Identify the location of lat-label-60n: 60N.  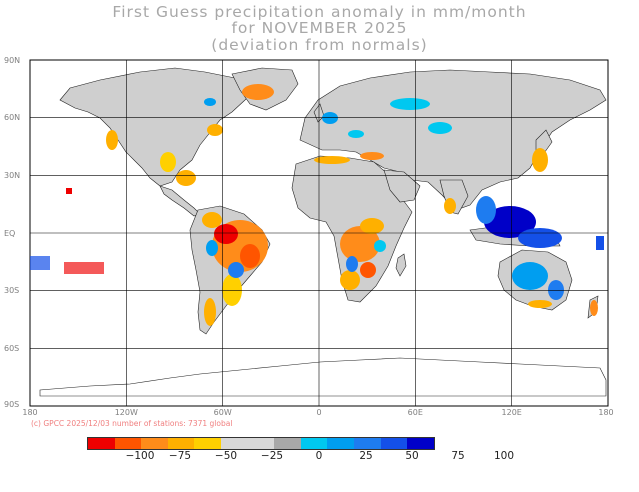
(12, 117).